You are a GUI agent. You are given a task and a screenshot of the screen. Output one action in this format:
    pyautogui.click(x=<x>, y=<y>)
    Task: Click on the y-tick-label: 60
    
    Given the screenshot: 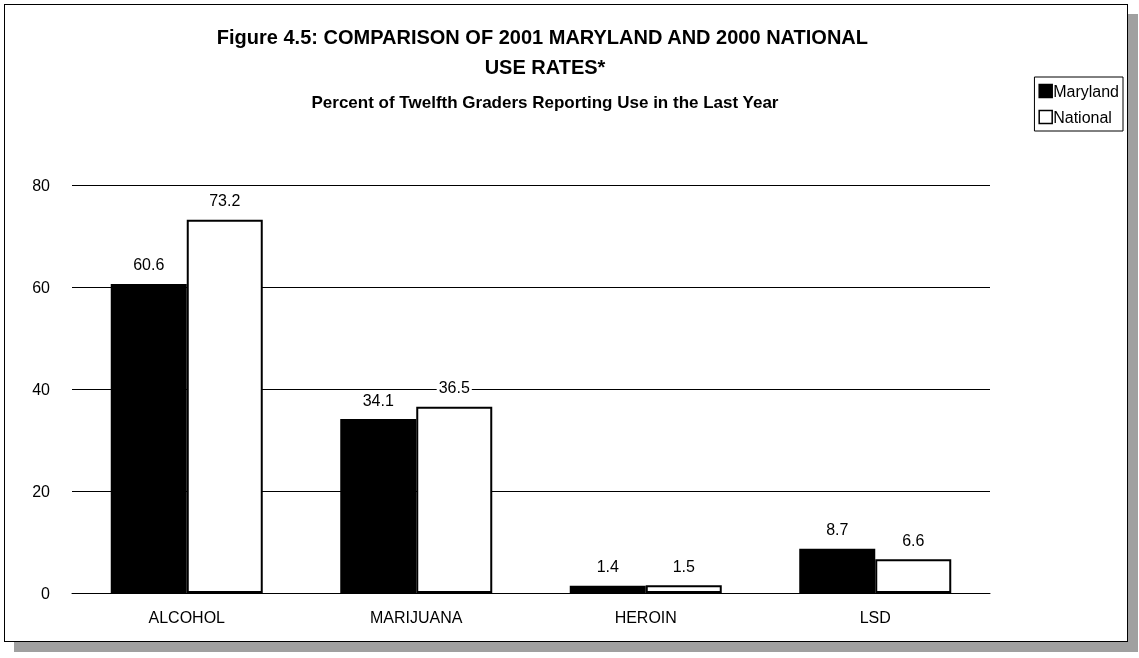 What is the action you would take?
    pyautogui.click(x=41, y=287)
    